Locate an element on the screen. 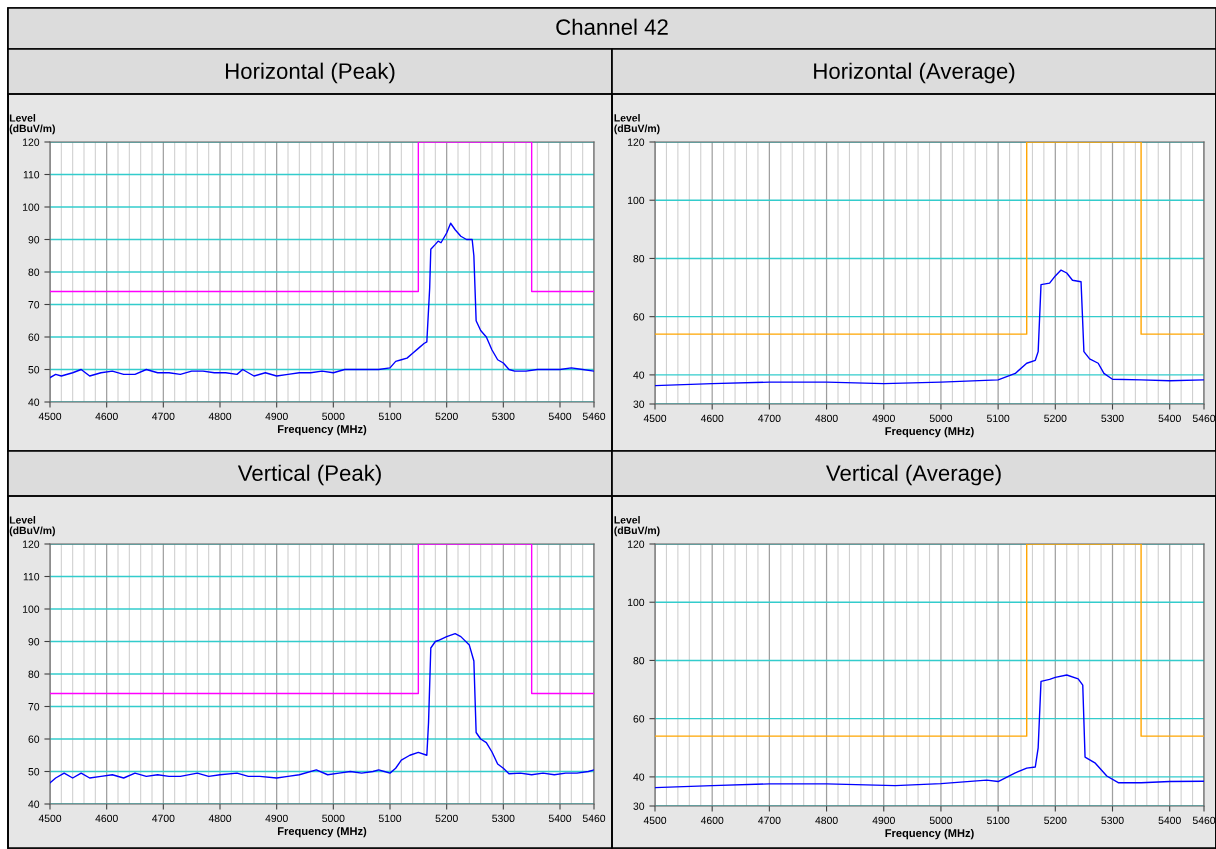 The image size is (1216, 849). chart-title: Horizontal (Peak) is located at coordinates (310, 73).